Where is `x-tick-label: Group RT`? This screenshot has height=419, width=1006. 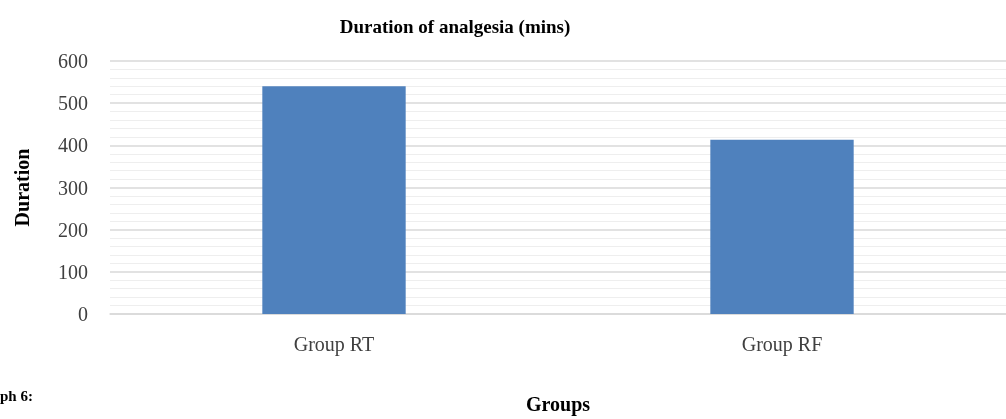 x-tick-label: Group RT is located at coordinates (334, 344).